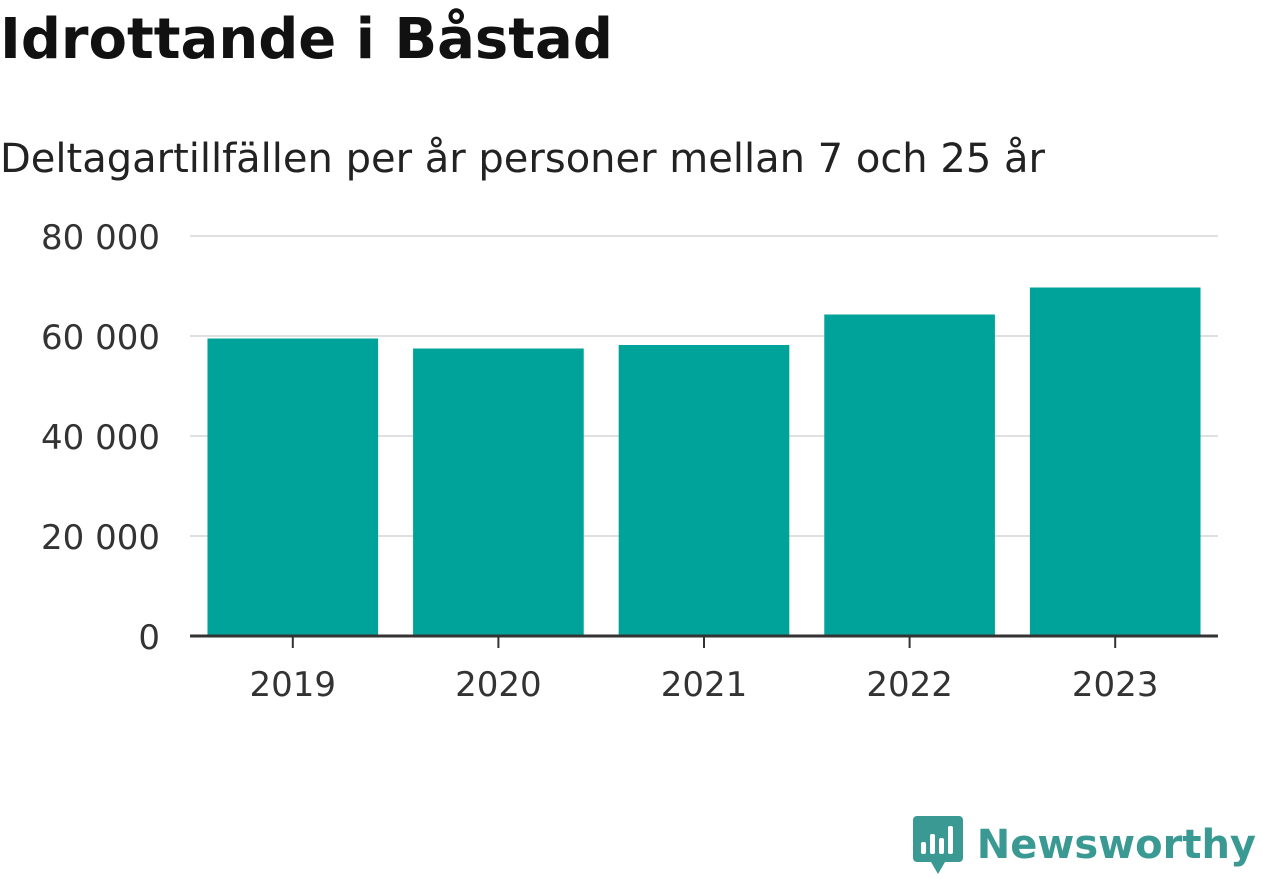 The width and height of the screenshot is (1262, 879). What do you see at coordinates (498, 685) in the screenshot?
I see `x-tick-label: 2020` at bounding box center [498, 685].